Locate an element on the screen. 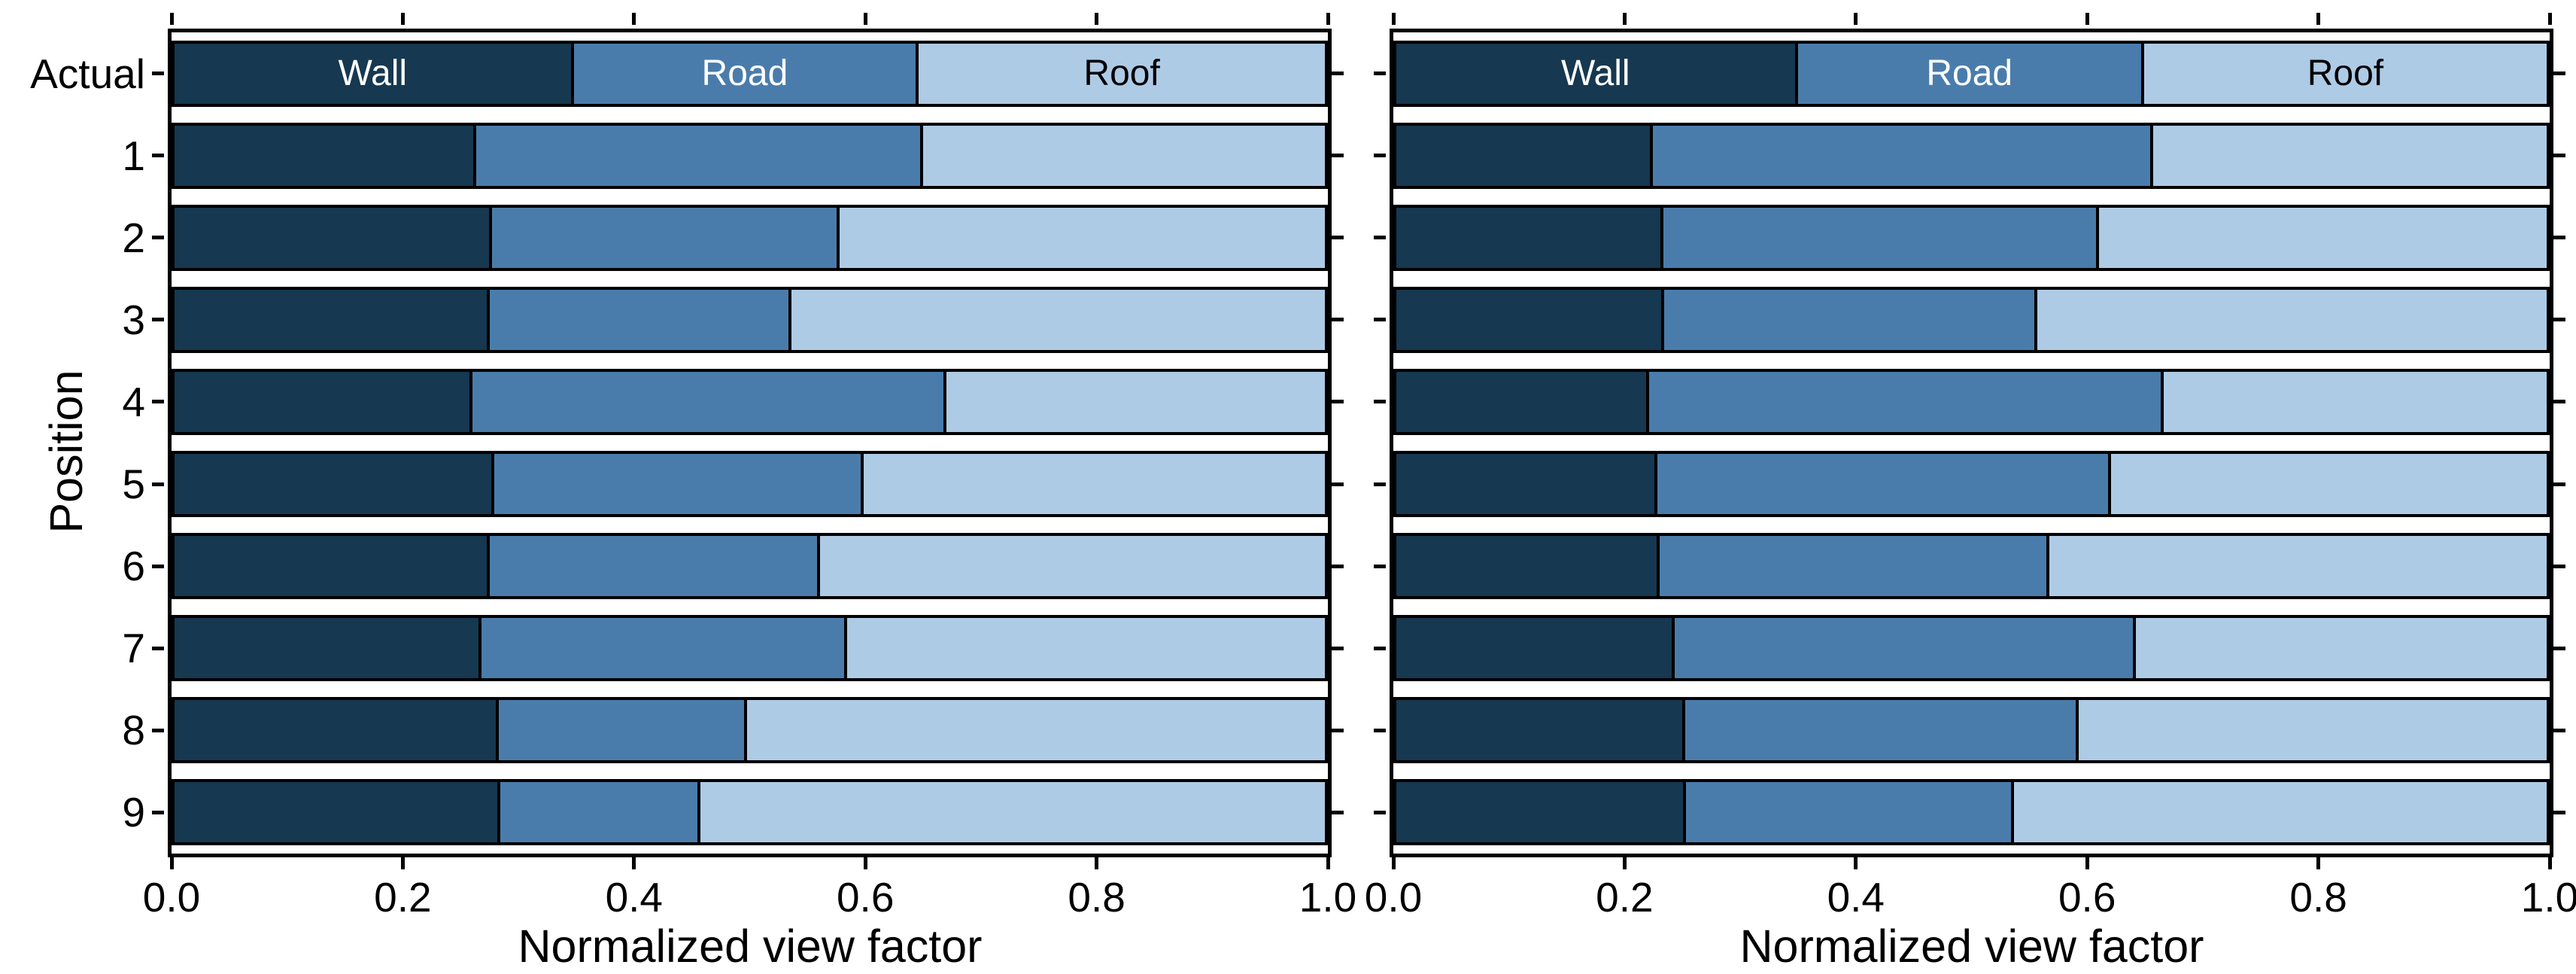 The image size is (2576, 974). y-tick-label-actual: Actual is located at coordinates (88, 73).